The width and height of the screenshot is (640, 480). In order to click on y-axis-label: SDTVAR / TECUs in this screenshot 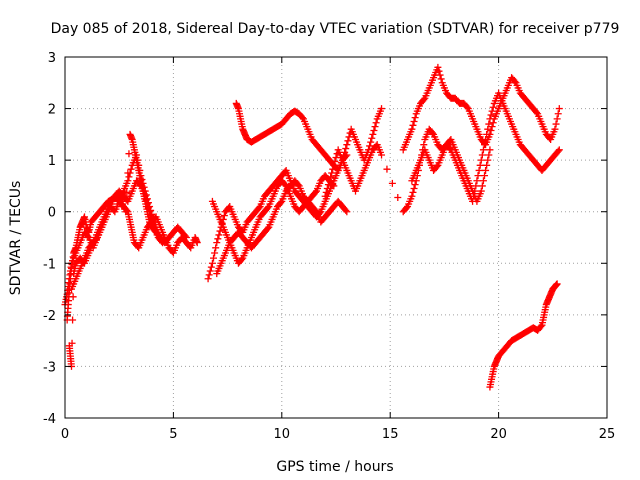, I will do `click(16, 238)`.